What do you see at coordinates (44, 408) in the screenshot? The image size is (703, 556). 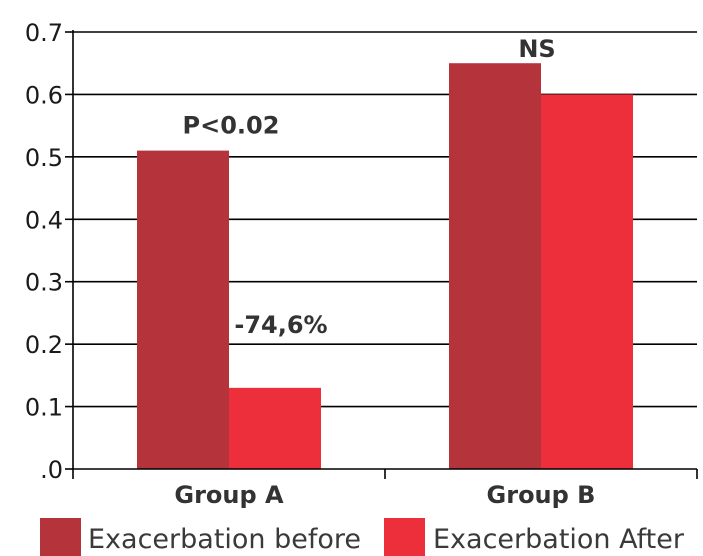 I see `y-tick-label: 0.1` at bounding box center [44, 408].